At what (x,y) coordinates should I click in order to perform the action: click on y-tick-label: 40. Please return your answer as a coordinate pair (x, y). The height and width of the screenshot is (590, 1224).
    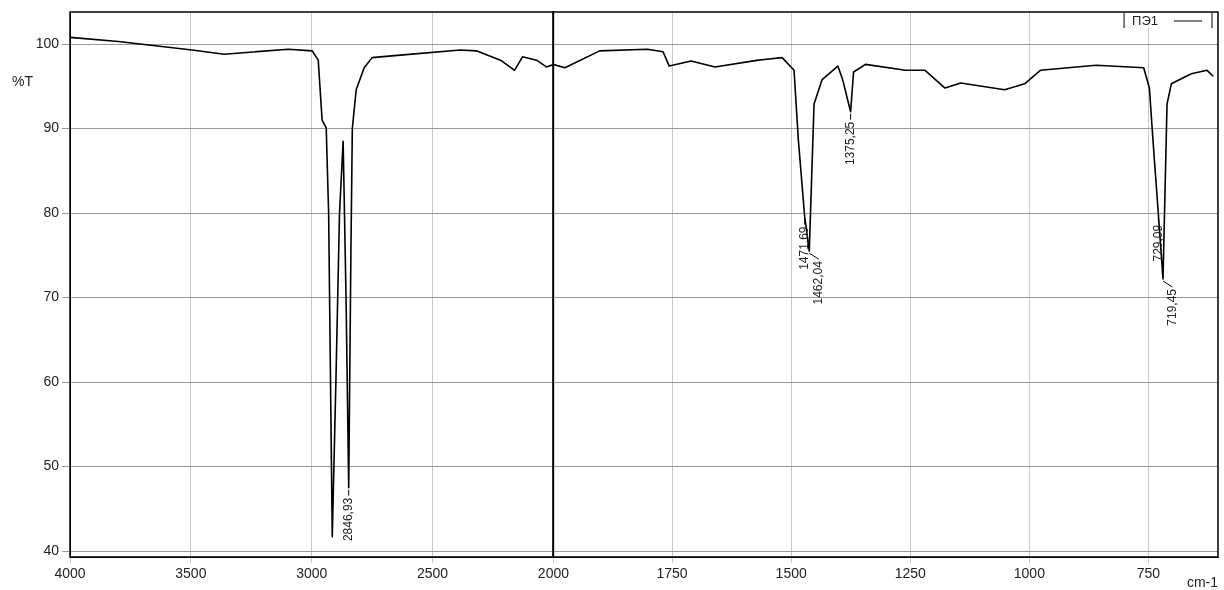
    Looking at the image, I should click on (51, 549).